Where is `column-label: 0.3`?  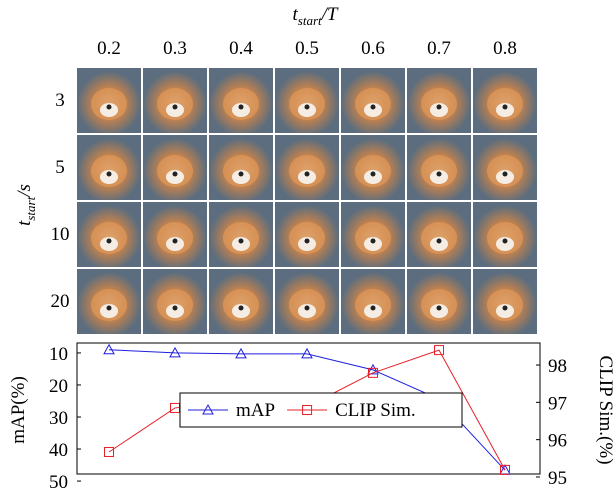 column-label: 0.3 is located at coordinates (175, 48).